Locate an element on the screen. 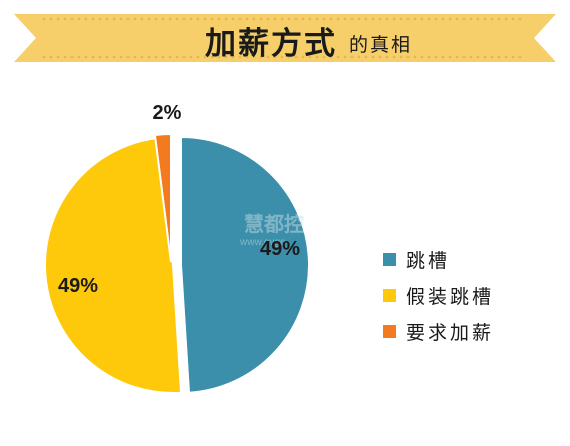  legend-swatch-tiaocao is located at coordinates (389, 259).